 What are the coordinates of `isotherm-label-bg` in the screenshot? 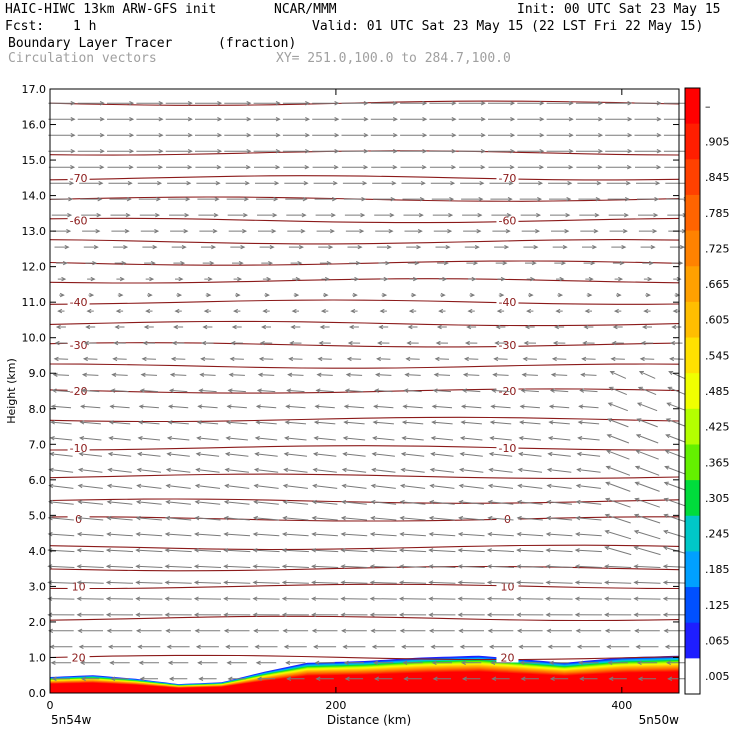 It's located at (507, 302).